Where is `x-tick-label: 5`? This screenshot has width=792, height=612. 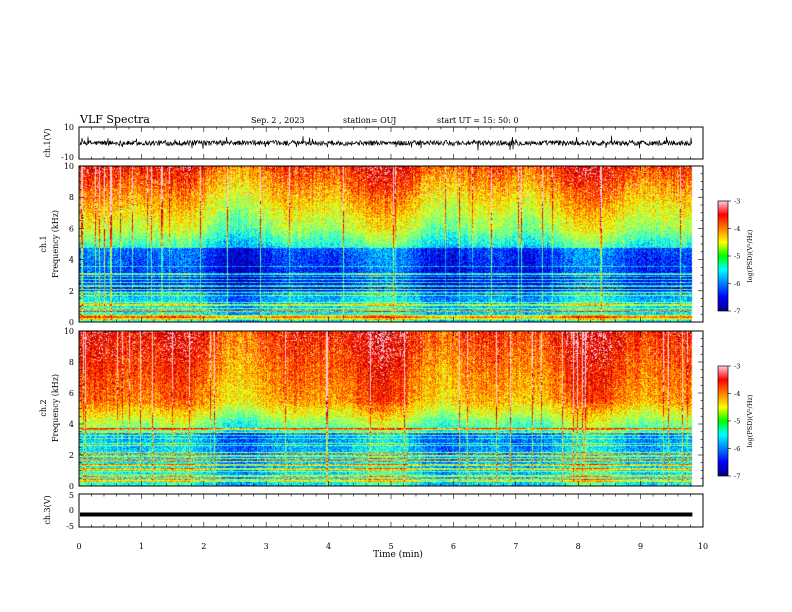
x-tick-label: 5 is located at coordinates (390, 546).